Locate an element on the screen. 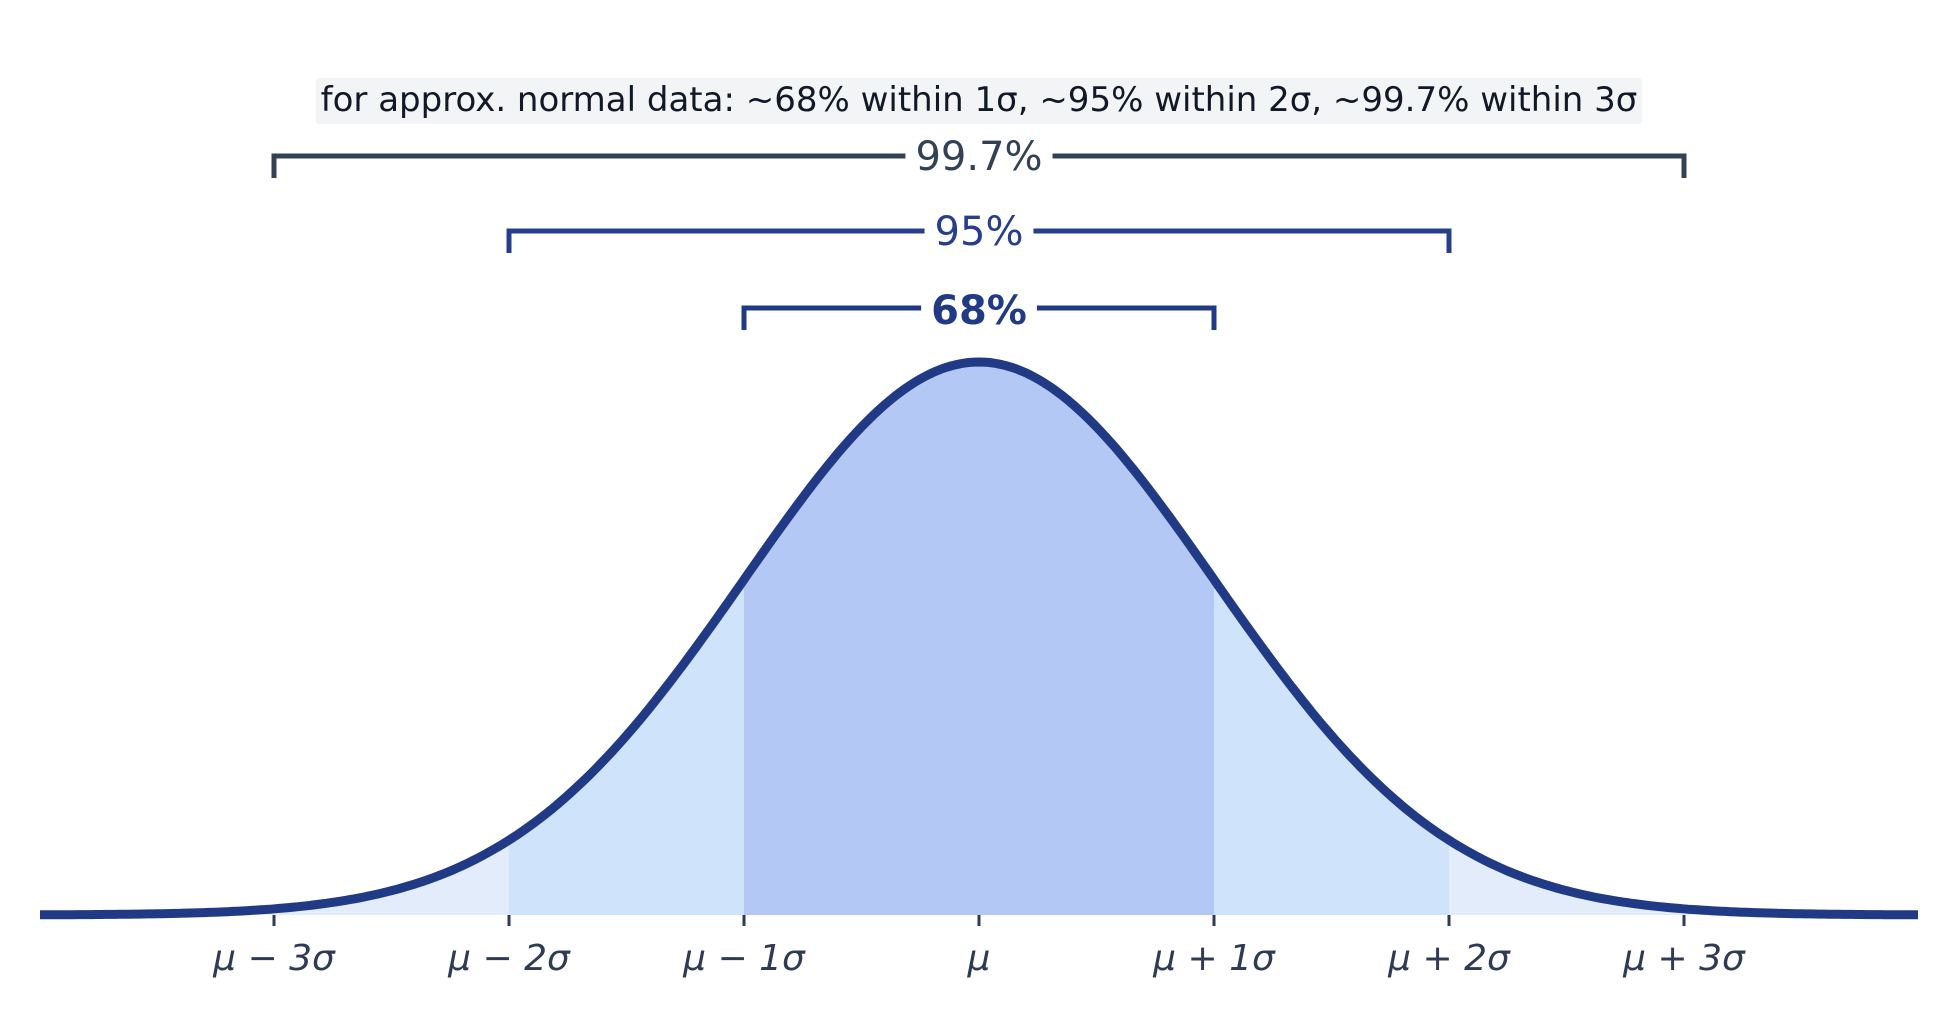 Image resolution: width=1953 pixels, height=1023 pixels. tick-label: μ − 3σ is located at coordinates (274, 958).